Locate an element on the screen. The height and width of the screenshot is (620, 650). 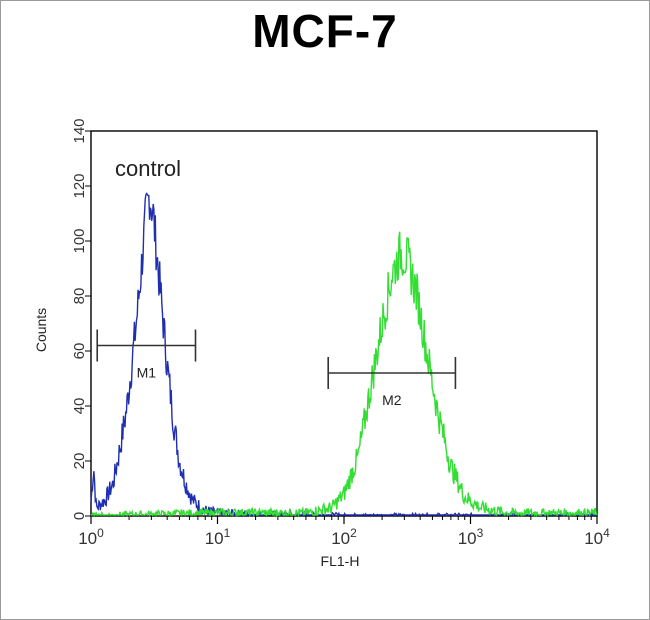
x-tick-label: 10¹ is located at coordinates (218, 537).